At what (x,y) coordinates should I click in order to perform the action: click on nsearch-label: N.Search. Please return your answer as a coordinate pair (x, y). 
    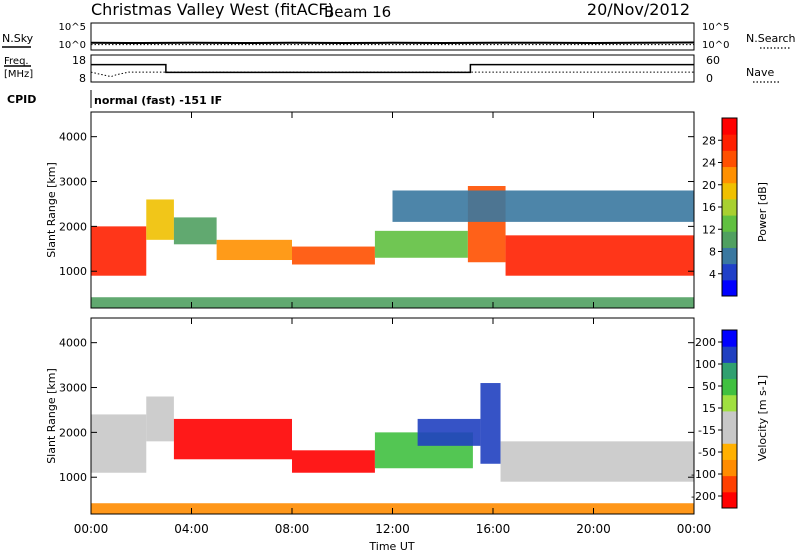
    Looking at the image, I should click on (771, 38).